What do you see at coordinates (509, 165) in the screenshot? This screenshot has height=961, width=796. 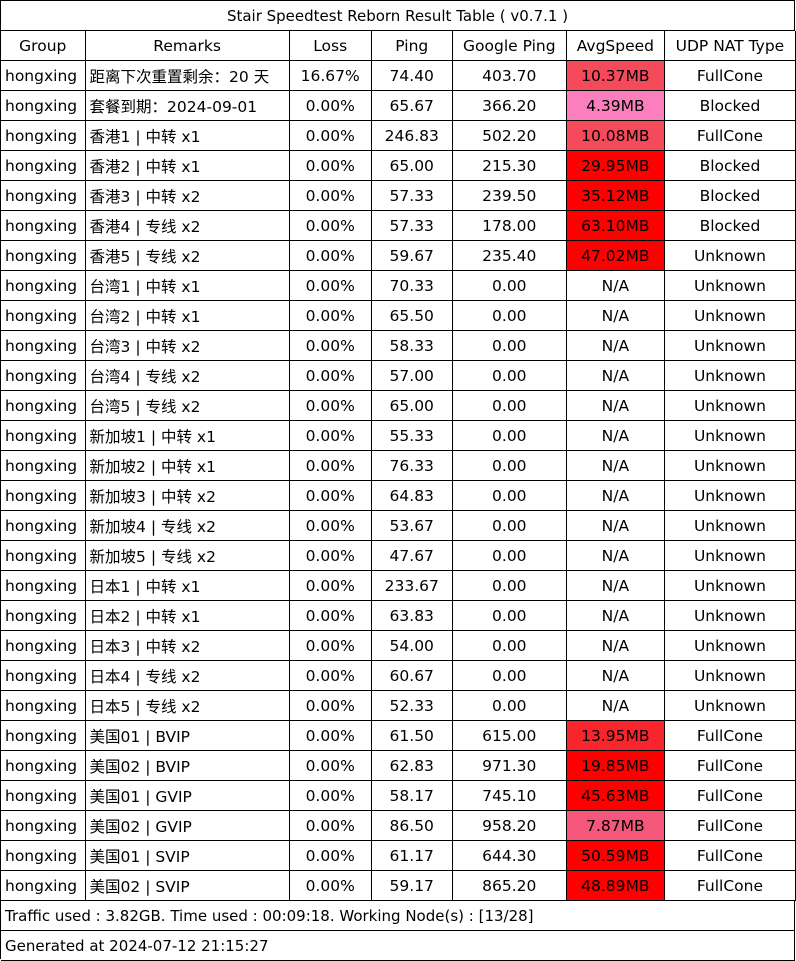 I see `cell-google-ping: 215.30` at bounding box center [509, 165].